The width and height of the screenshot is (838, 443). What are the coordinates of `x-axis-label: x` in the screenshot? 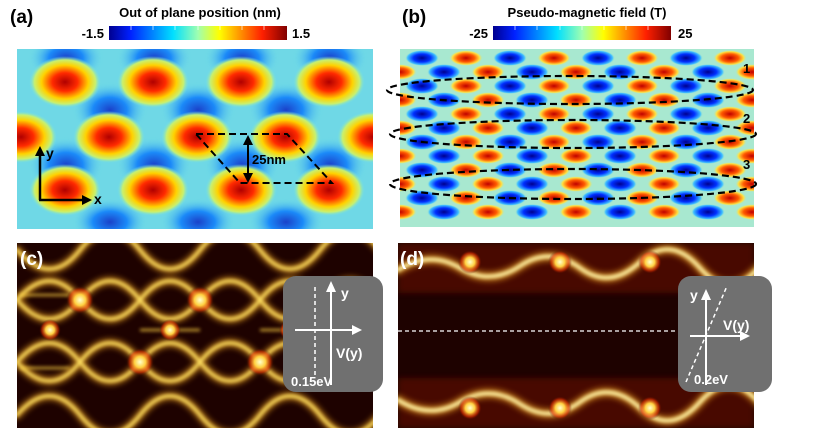 It's located at (98, 199).